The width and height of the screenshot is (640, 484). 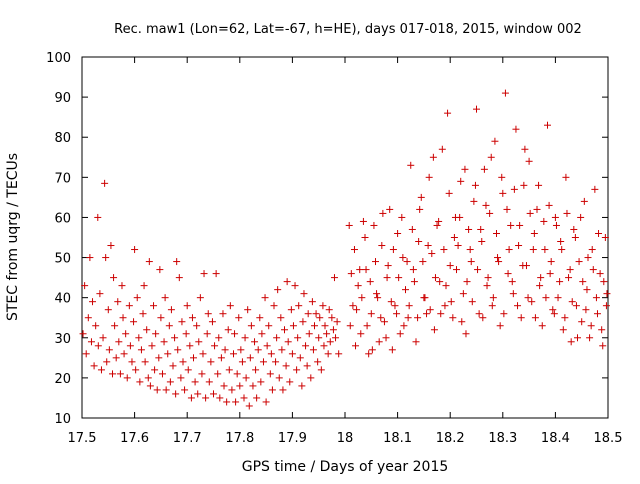 What do you see at coordinates (450, 438) in the screenshot?
I see `x-tick-label: 18.2` at bounding box center [450, 438].